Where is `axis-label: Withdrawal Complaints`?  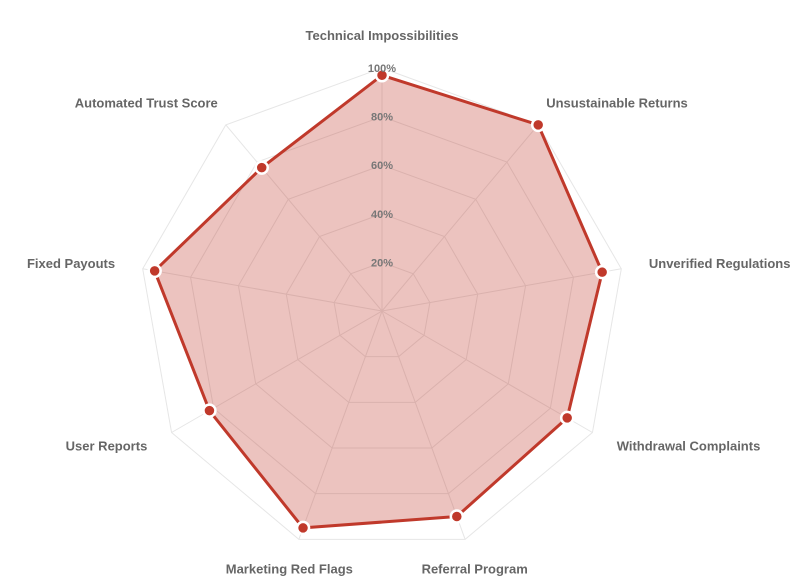 axis-label: Withdrawal Complaints is located at coordinates (689, 446).